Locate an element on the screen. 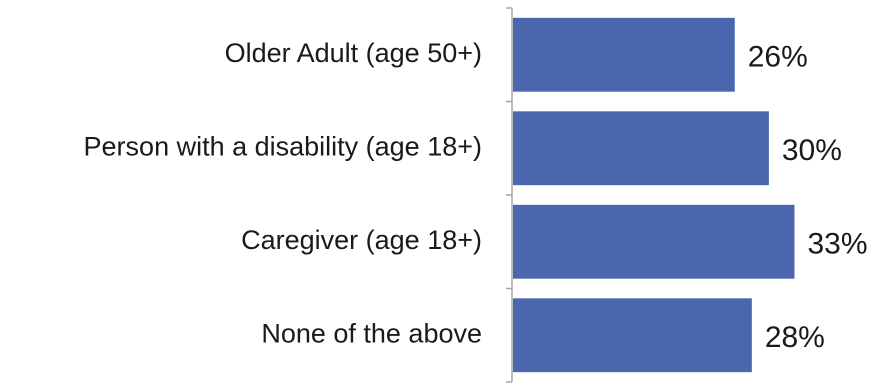 The height and width of the screenshot is (391, 888). category-label-1: Person with a disability (age 18+) is located at coordinates (283, 146).